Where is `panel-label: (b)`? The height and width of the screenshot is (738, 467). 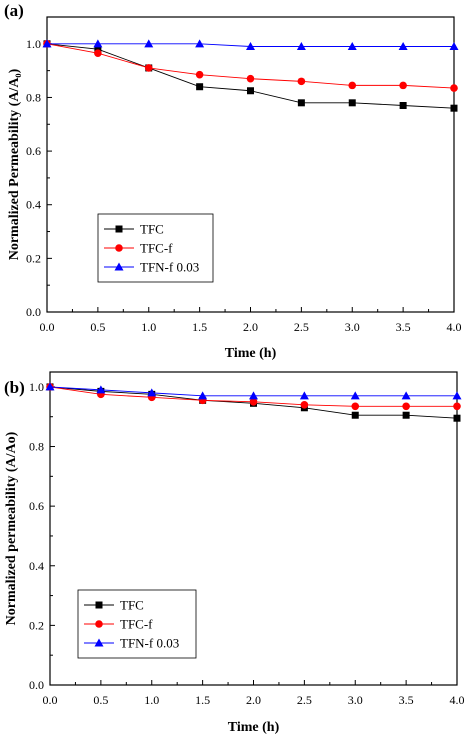 panel-label: (b) is located at coordinates (14, 387).